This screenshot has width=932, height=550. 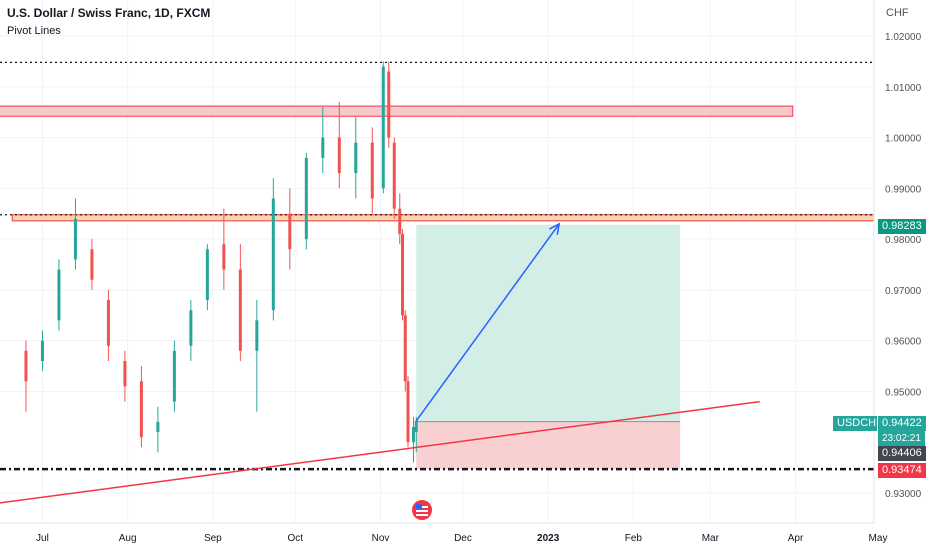 What do you see at coordinates (903, 88) in the screenshot?
I see `y-tick-label: 1.01000` at bounding box center [903, 88].